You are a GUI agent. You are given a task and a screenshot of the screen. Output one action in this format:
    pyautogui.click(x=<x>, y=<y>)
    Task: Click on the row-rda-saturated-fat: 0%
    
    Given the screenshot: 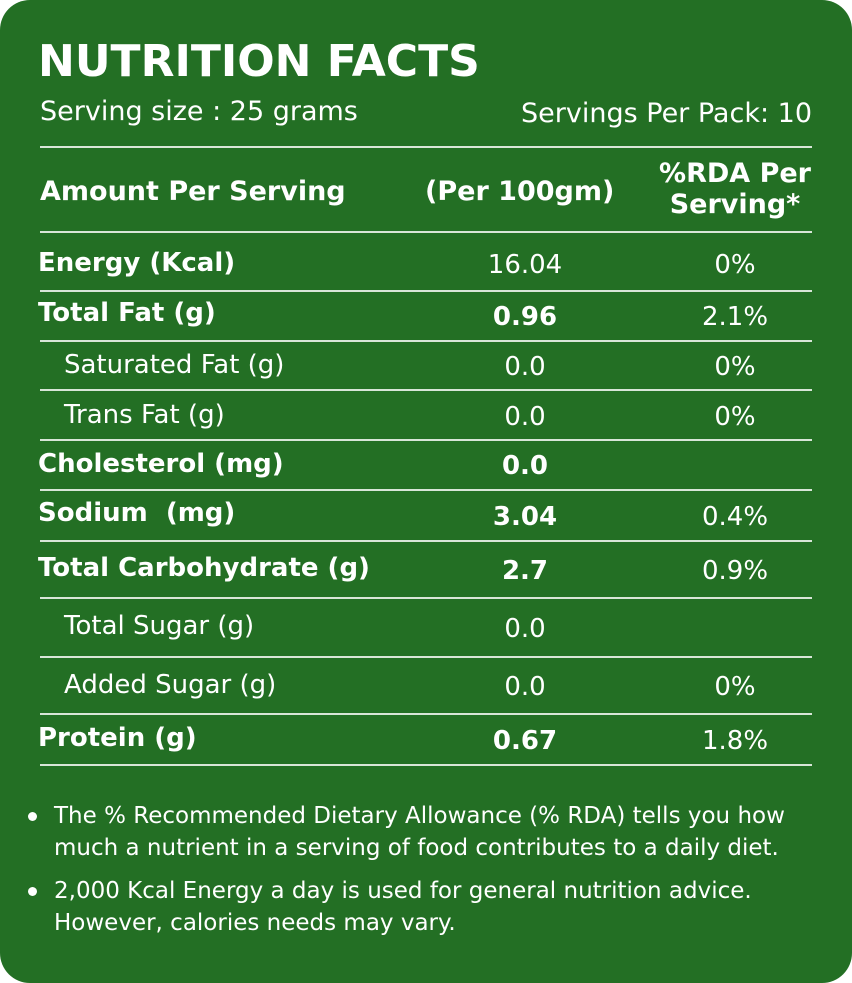 What is the action you would take?
    pyautogui.click(x=735, y=367)
    